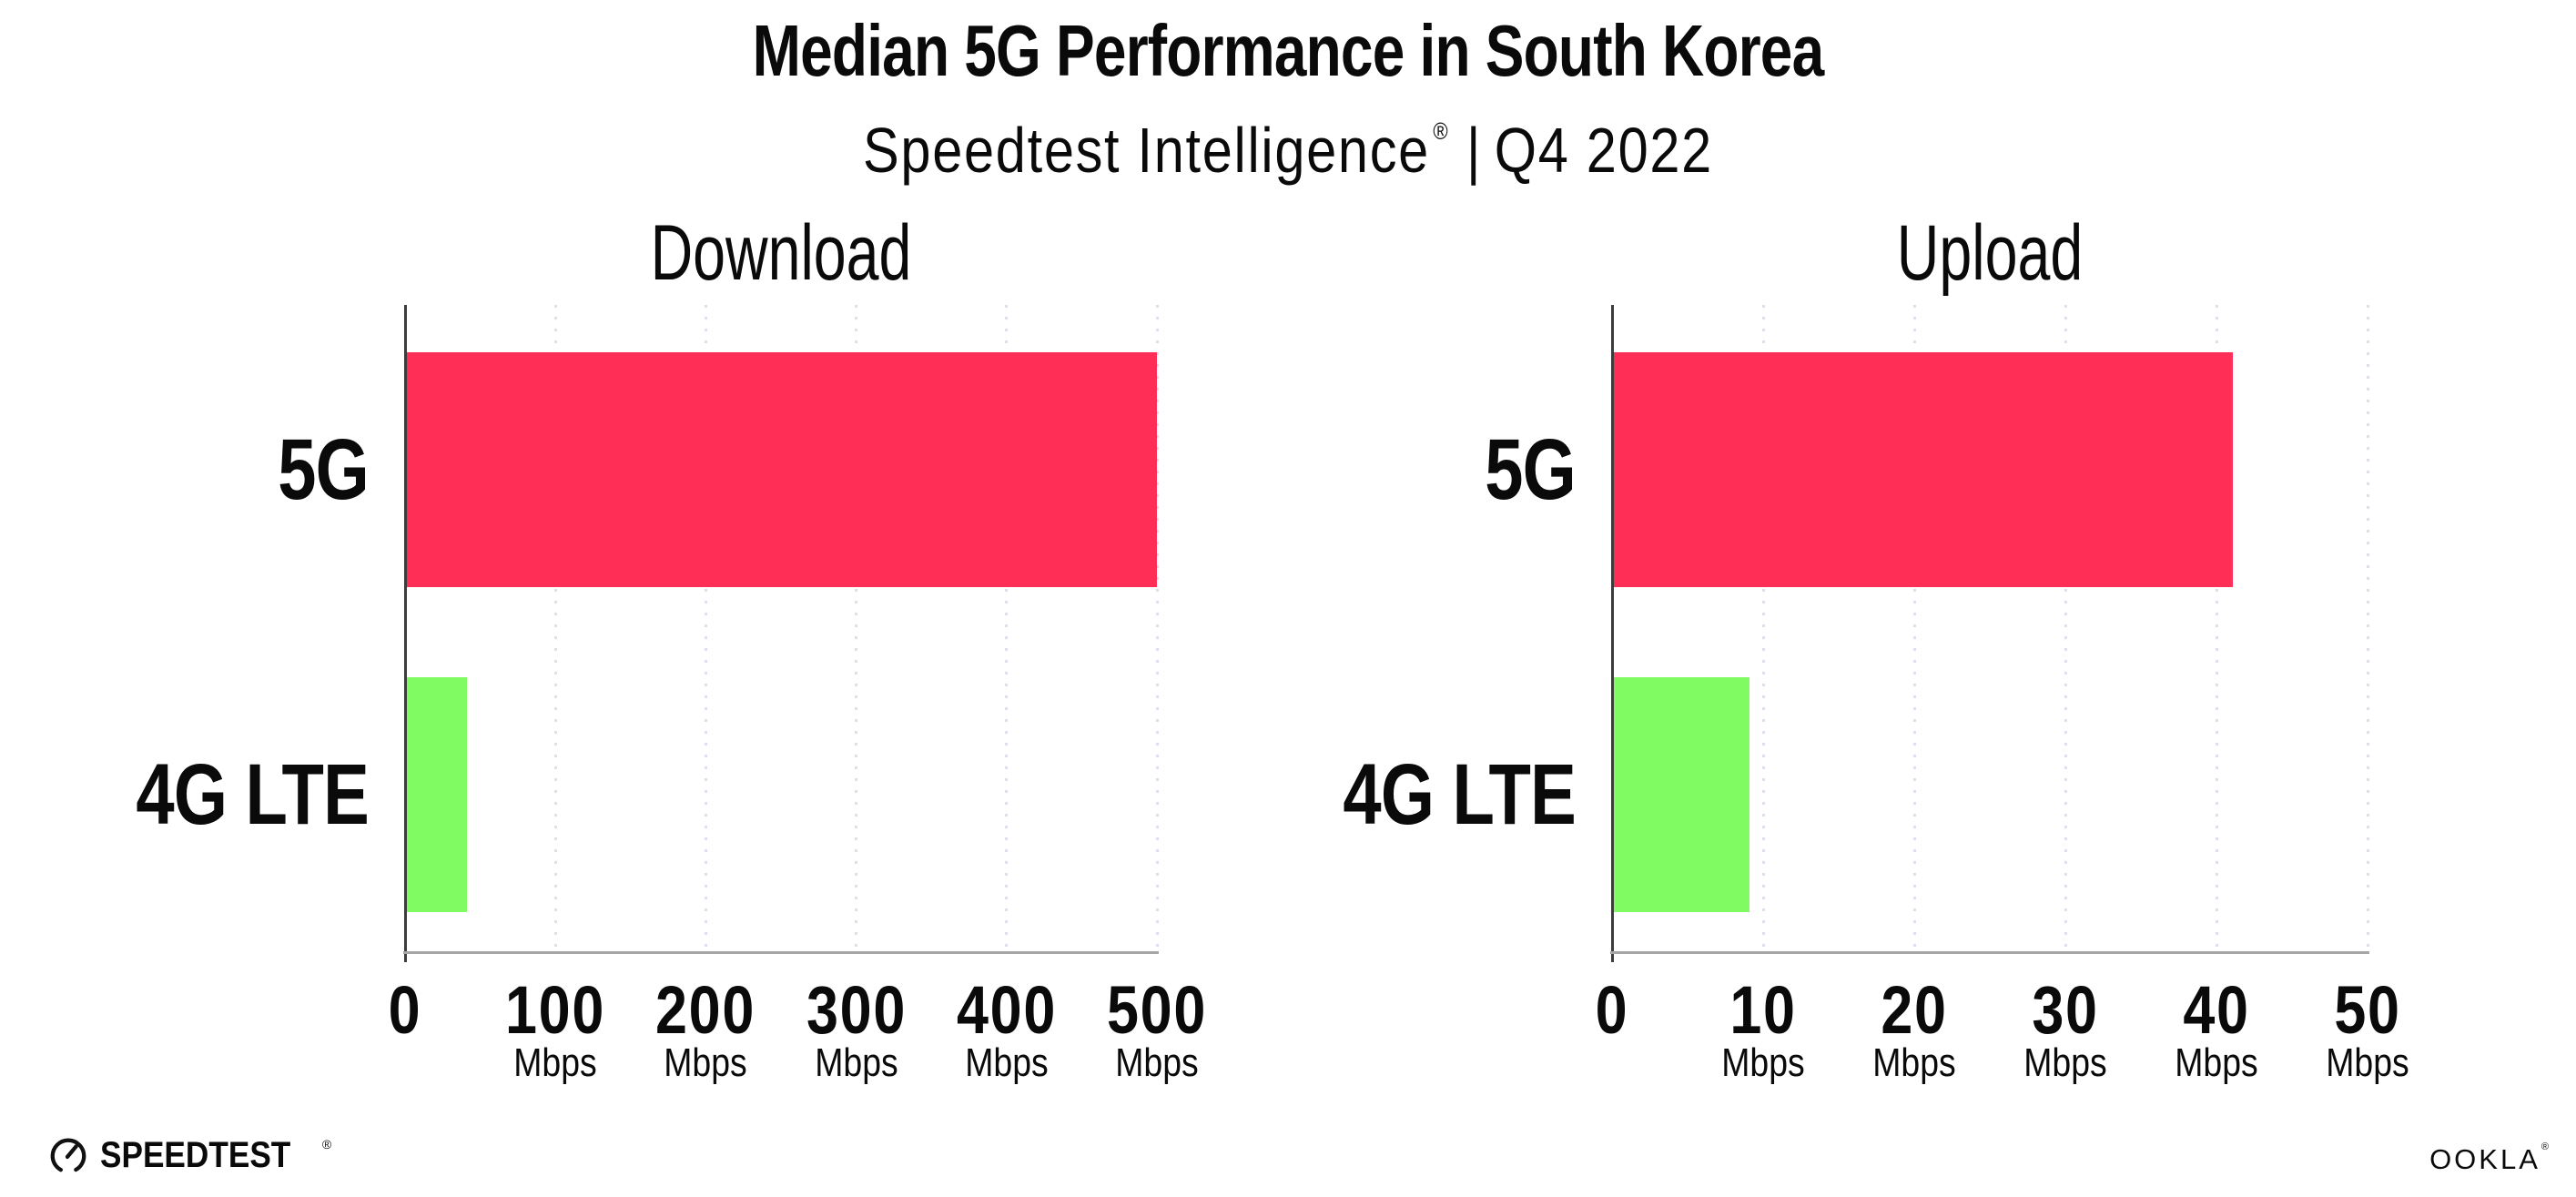  Describe the element at coordinates (1612, 1010) in the screenshot. I see `tick-label-upload-0: 0` at that location.